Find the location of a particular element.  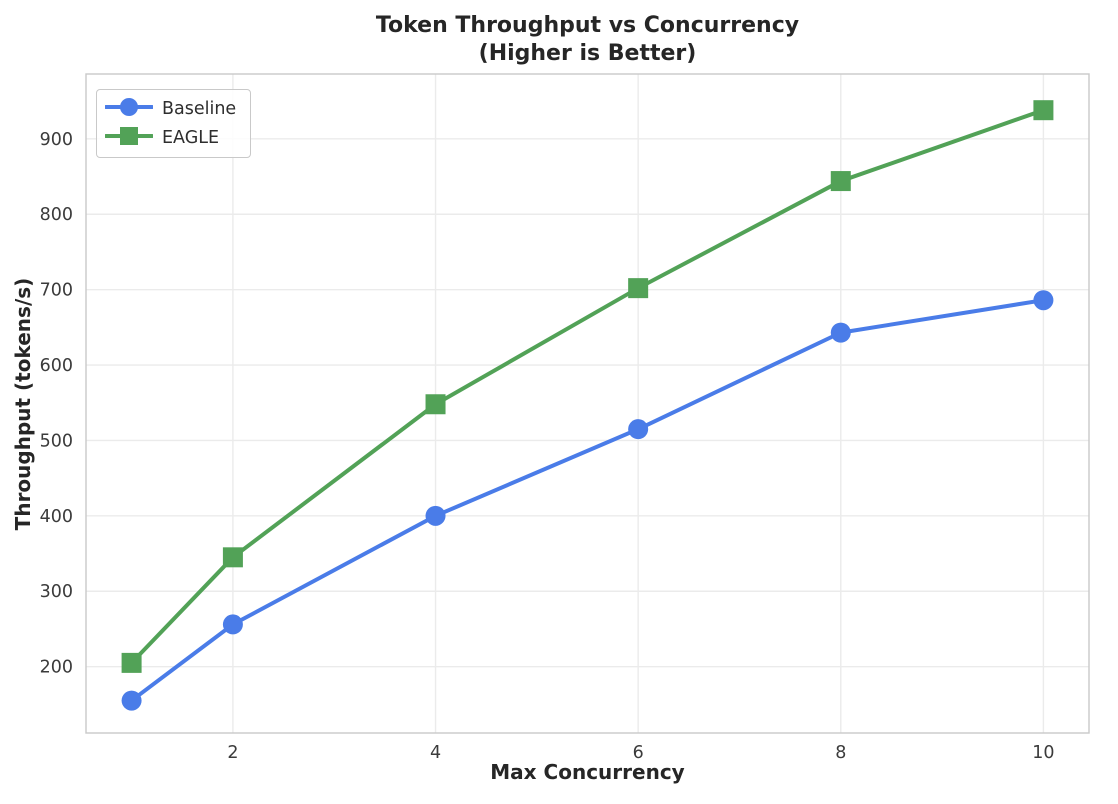

y-tick-label: 700 is located at coordinates (56, 291).